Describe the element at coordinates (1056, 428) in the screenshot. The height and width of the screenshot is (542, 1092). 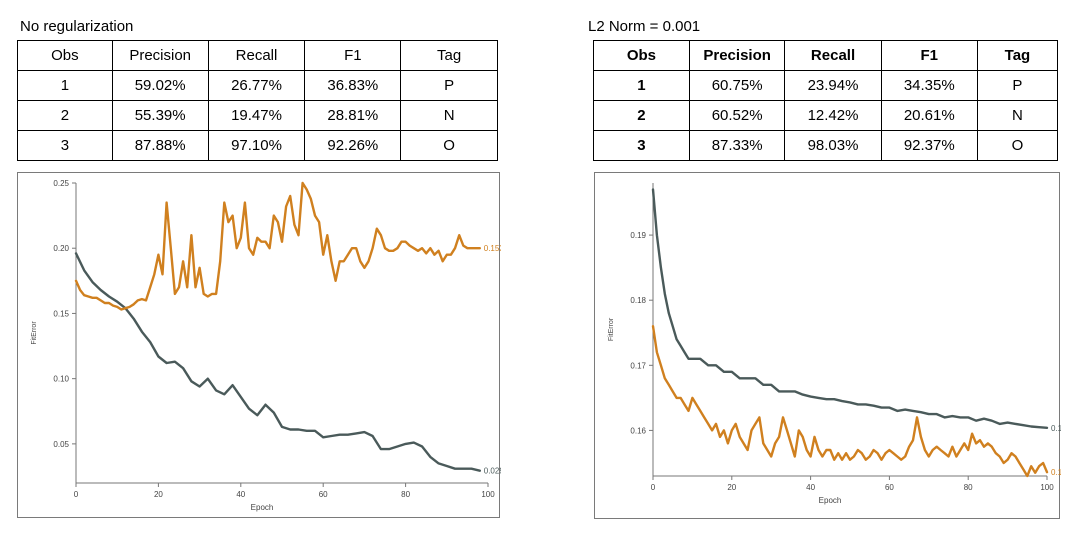
I see `series-end-value-label: 0.160441` at that location.